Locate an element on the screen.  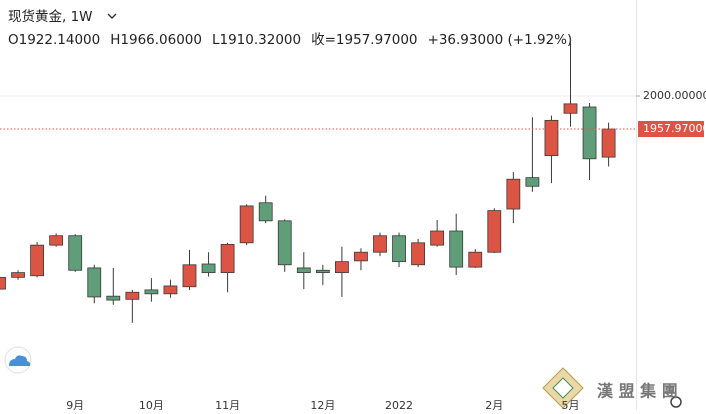
x-tick-label: 10月 is located at coordinates (151, 404).